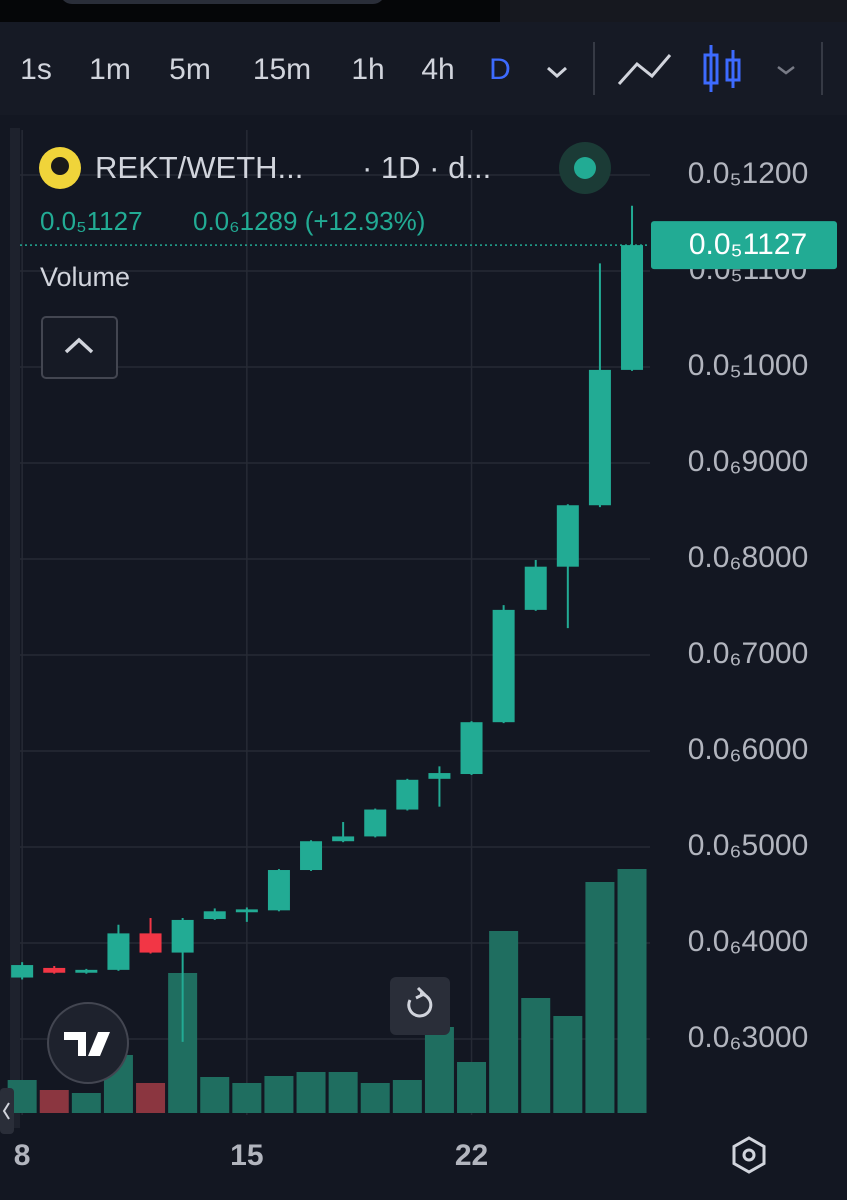 The width and height of the screenshot is (847, 1200). Describe the element at coordinates (748, 749) in the screenshot. I see `y-tick-label: 0.0₆6000` at that location.